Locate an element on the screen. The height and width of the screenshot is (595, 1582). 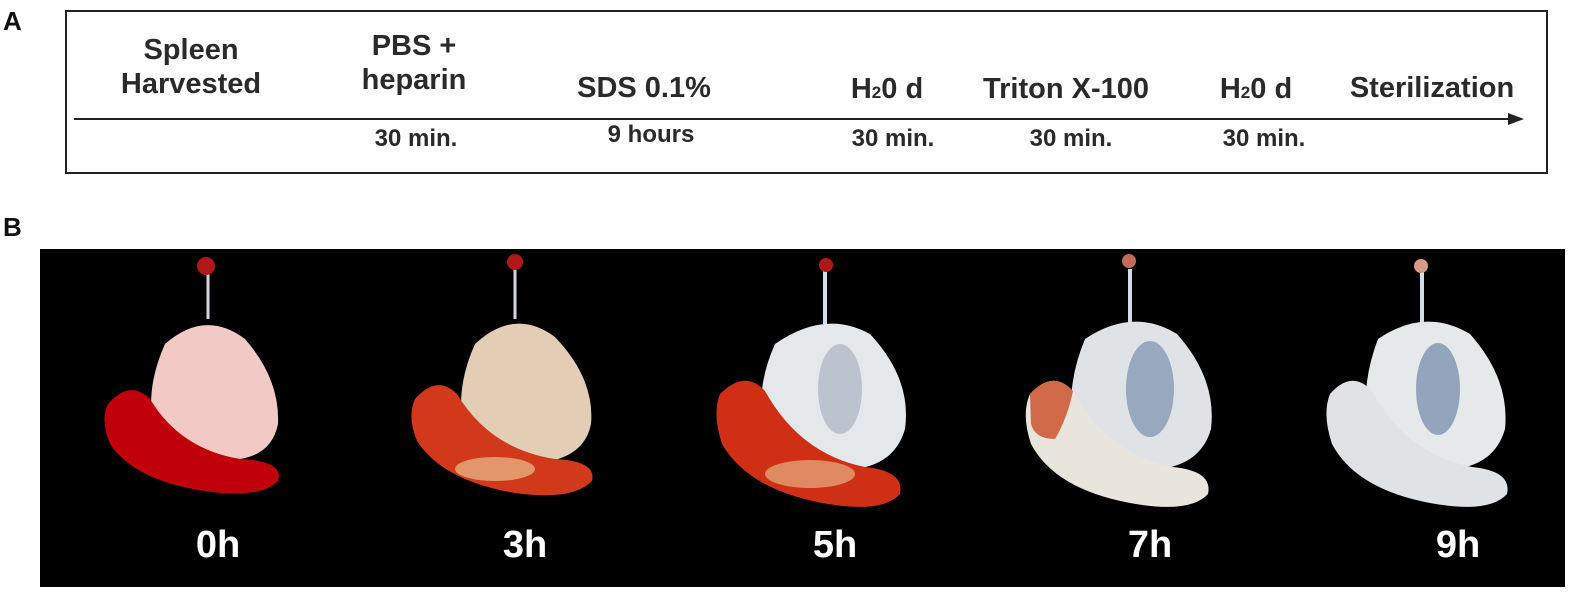
specimen-7h: 7h is located at coordinates (1107, 418).